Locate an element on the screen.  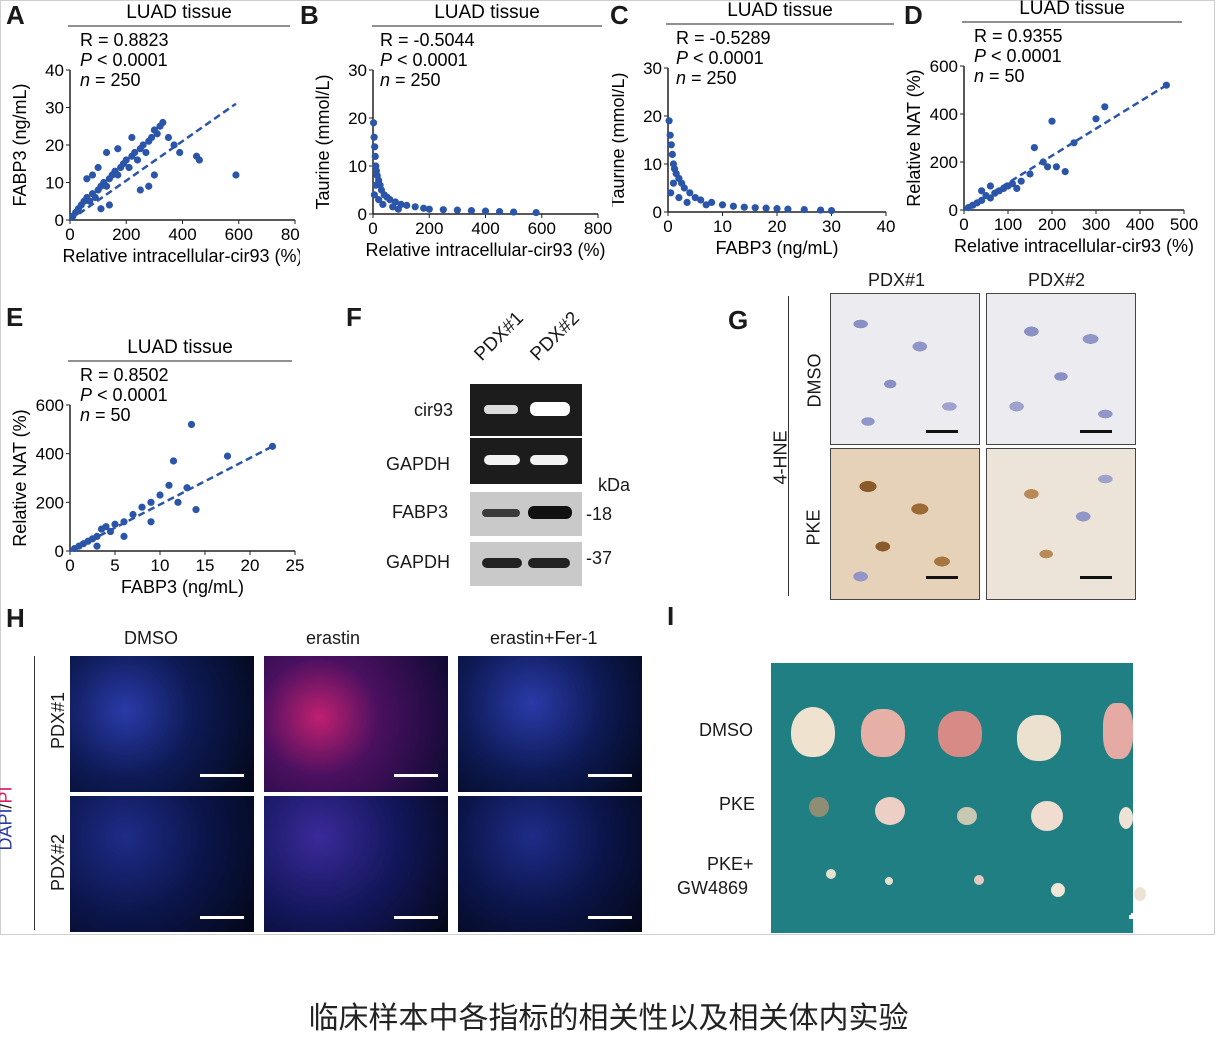
y-tick-label: 10 is located at coordinates (54, 183).